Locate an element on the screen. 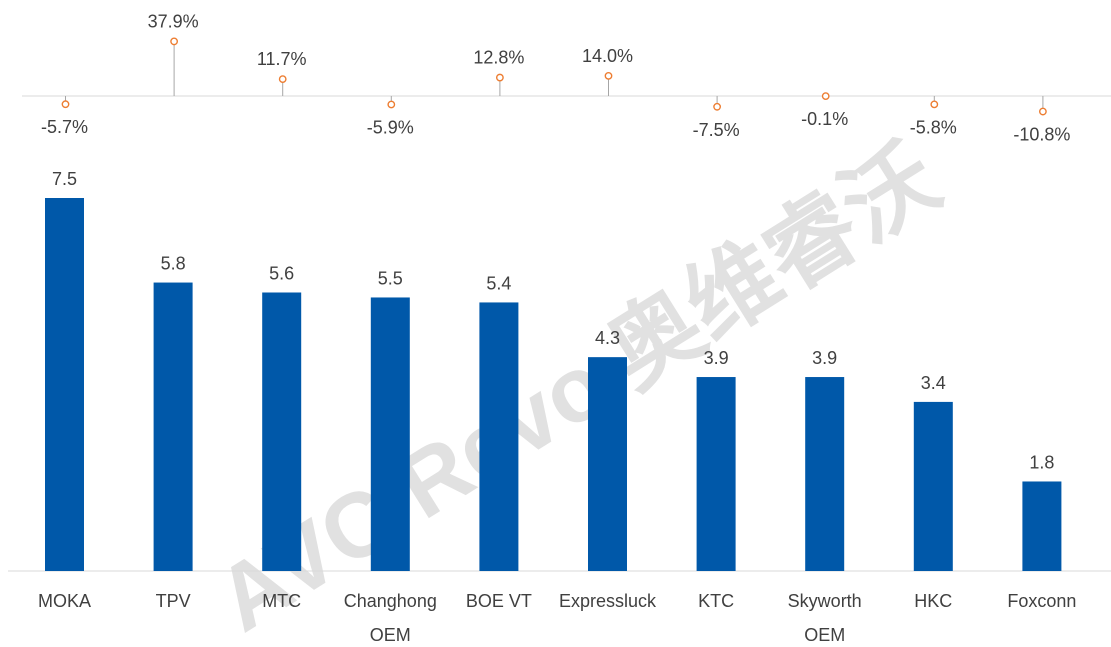  watermark-cjk: 奥维睿沃 is located at coordinates (773, 267).